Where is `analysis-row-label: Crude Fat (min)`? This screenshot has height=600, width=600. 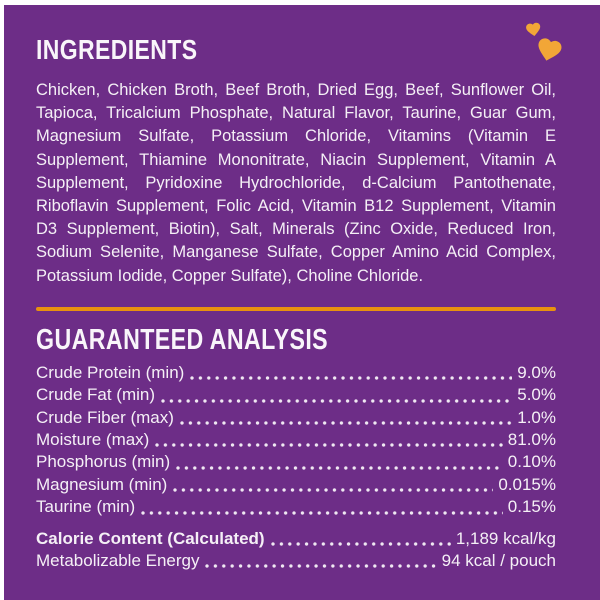 analysis-row-label: Crude Fat (min) is located at coordinates (96, 395).